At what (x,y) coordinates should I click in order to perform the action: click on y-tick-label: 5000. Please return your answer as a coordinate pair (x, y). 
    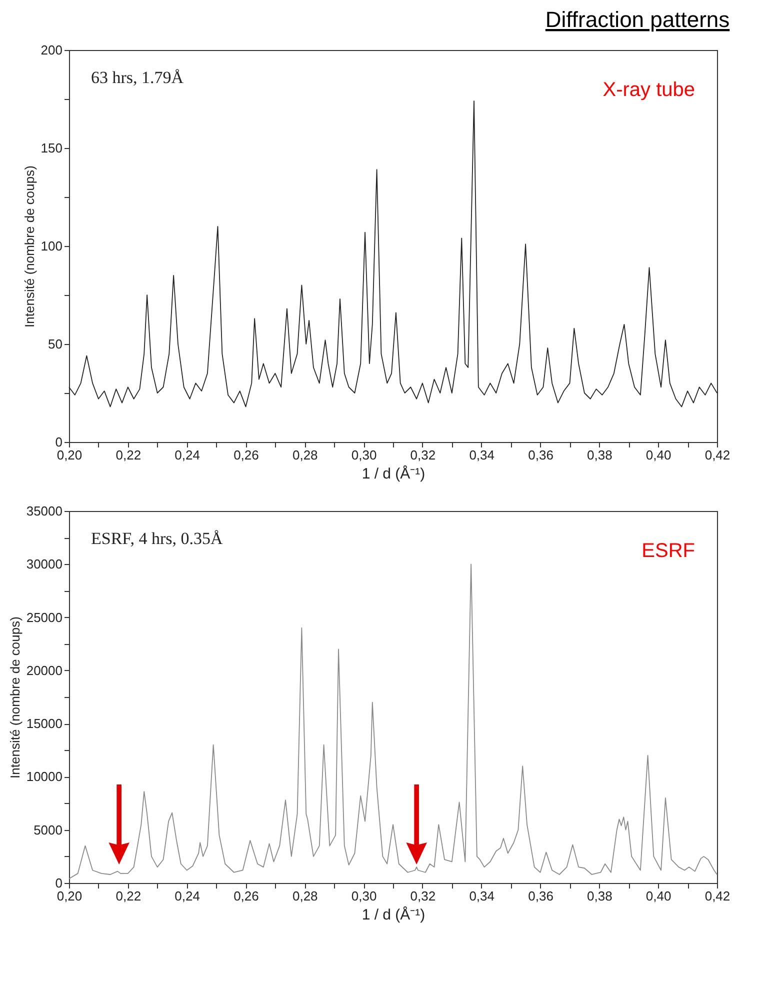
    Looking at the image, I should click on (48, 830).